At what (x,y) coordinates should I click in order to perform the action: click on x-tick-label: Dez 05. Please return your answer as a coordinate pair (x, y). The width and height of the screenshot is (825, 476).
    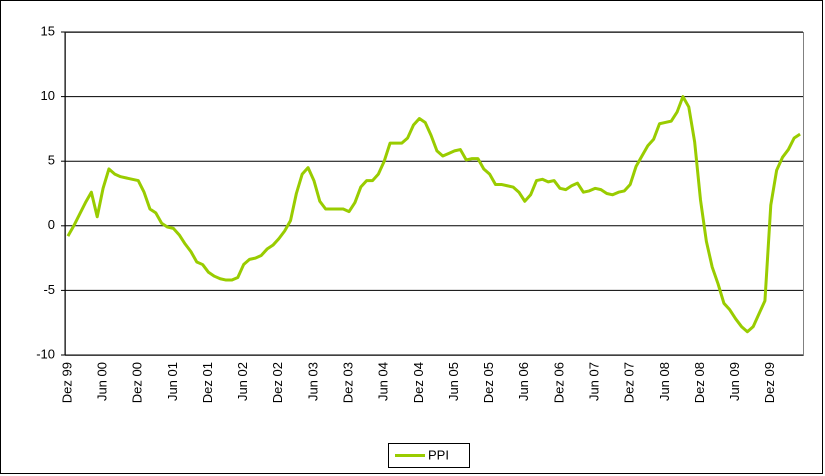
    Looking at the image, I should click on (488, 382).